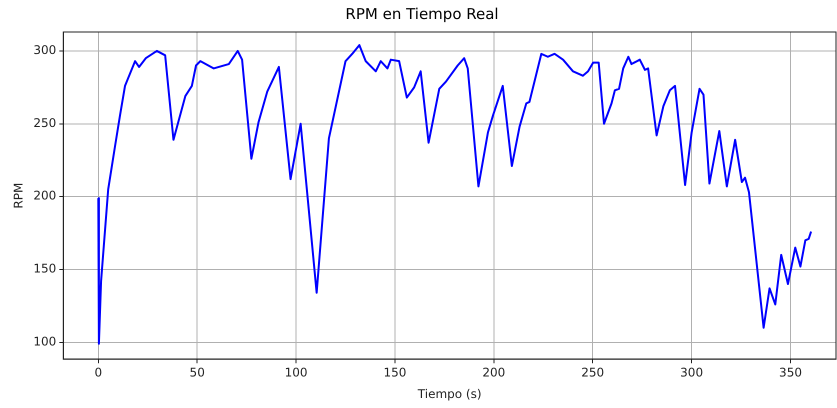 Image resolution: width=837 pixels, height=408 pixels. What do you see at coordinates (44, 195) in the screenshot?
I see `y-tick-label: 200` at bounding box center [44, 195].